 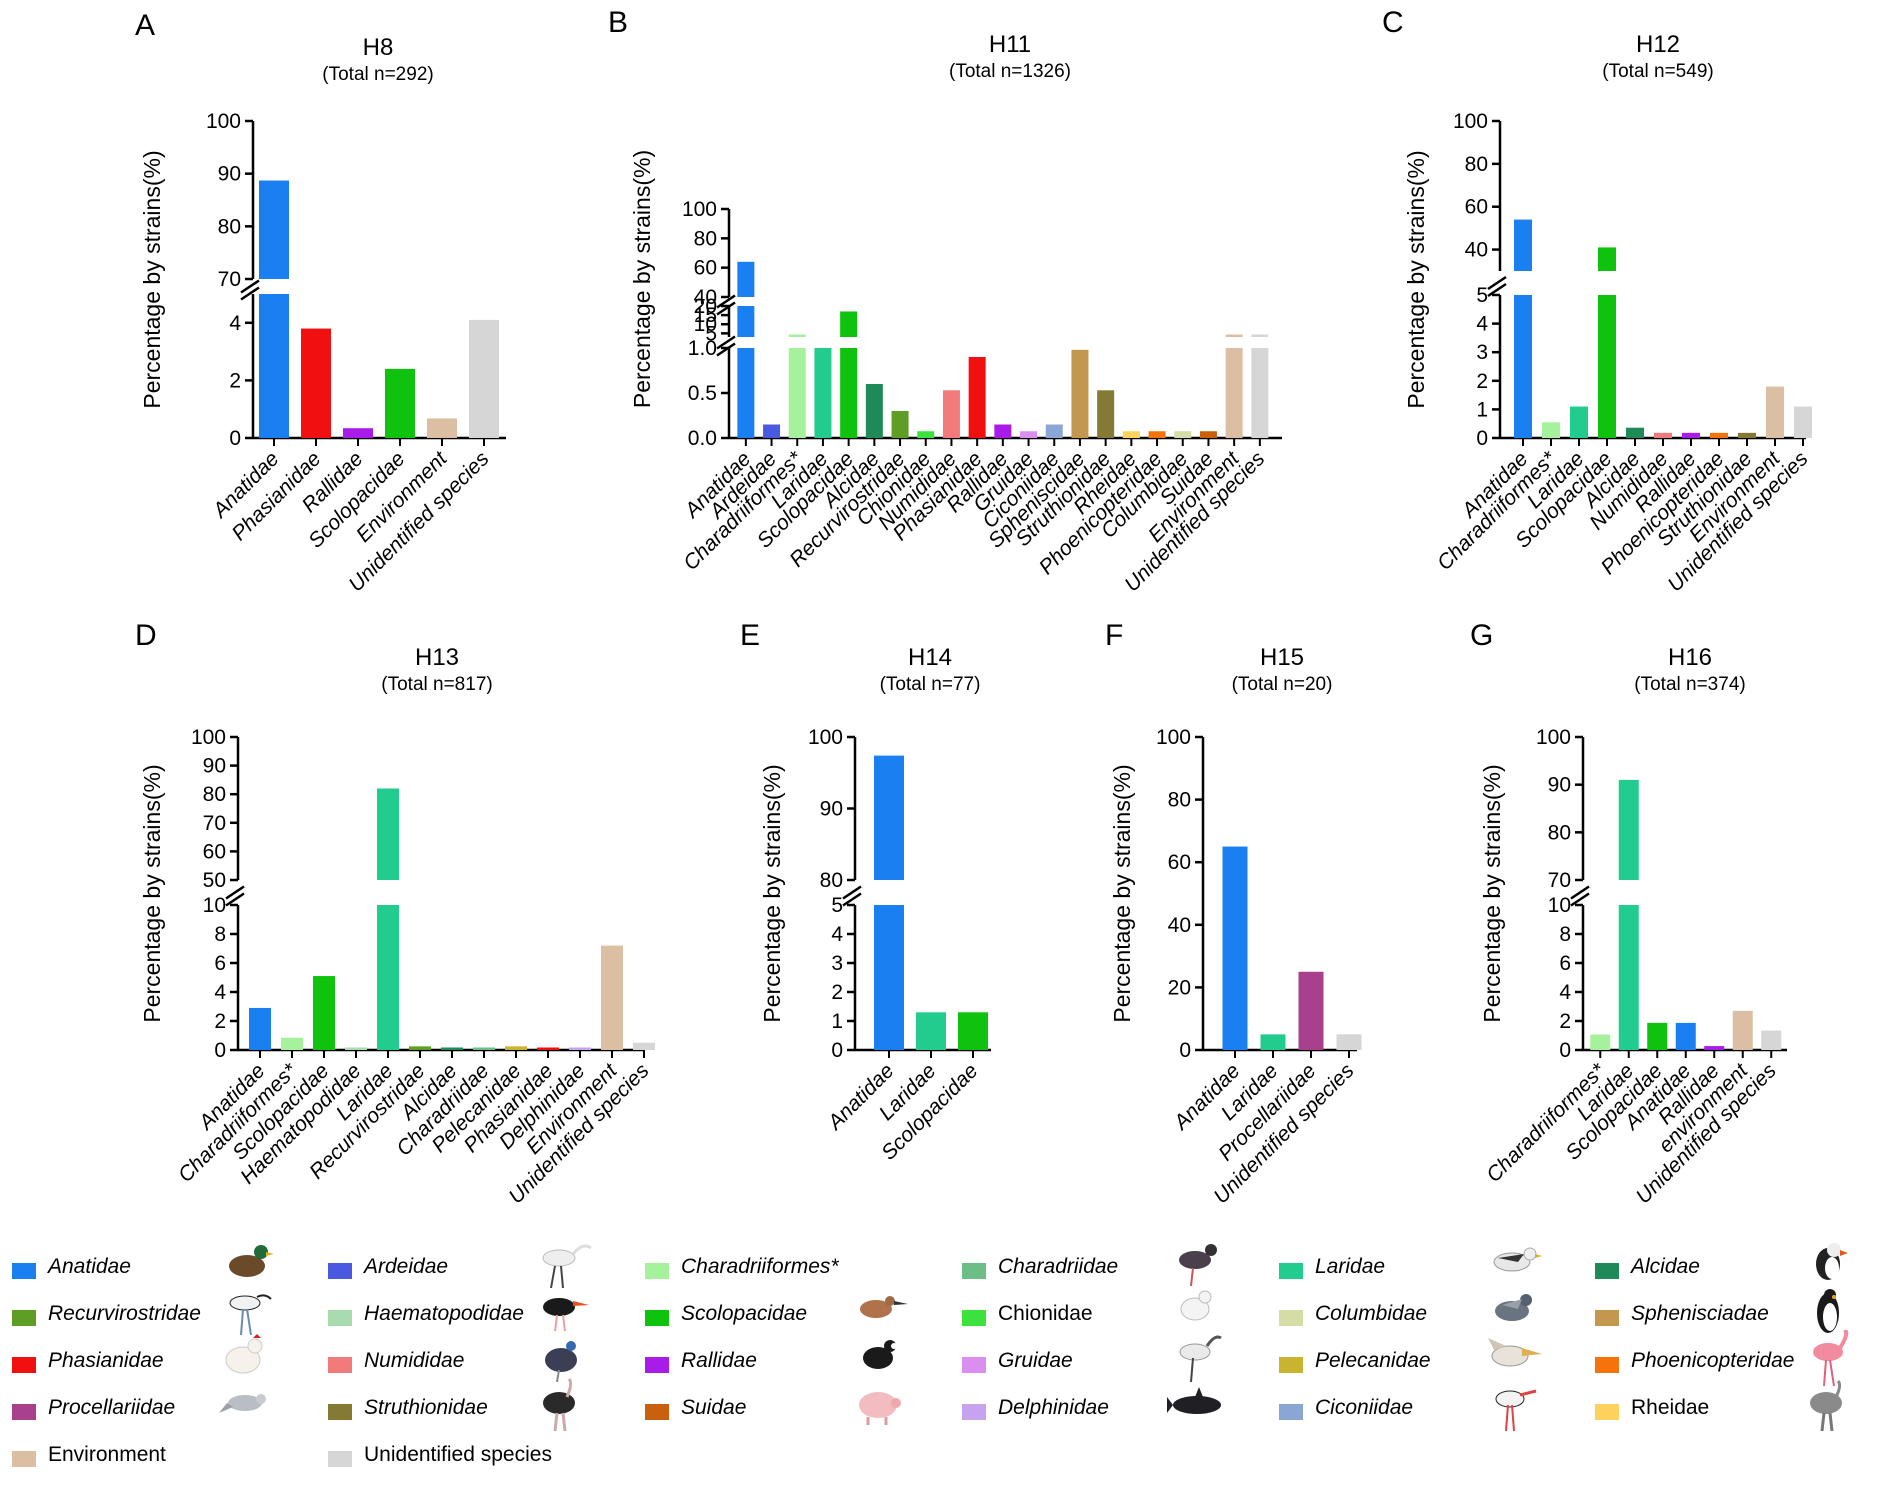 What do you see at coordinates (1373, 1360) in the screenshot?
I see `legend-label: Pelecanidae` at bounding box center [1373, 1360].